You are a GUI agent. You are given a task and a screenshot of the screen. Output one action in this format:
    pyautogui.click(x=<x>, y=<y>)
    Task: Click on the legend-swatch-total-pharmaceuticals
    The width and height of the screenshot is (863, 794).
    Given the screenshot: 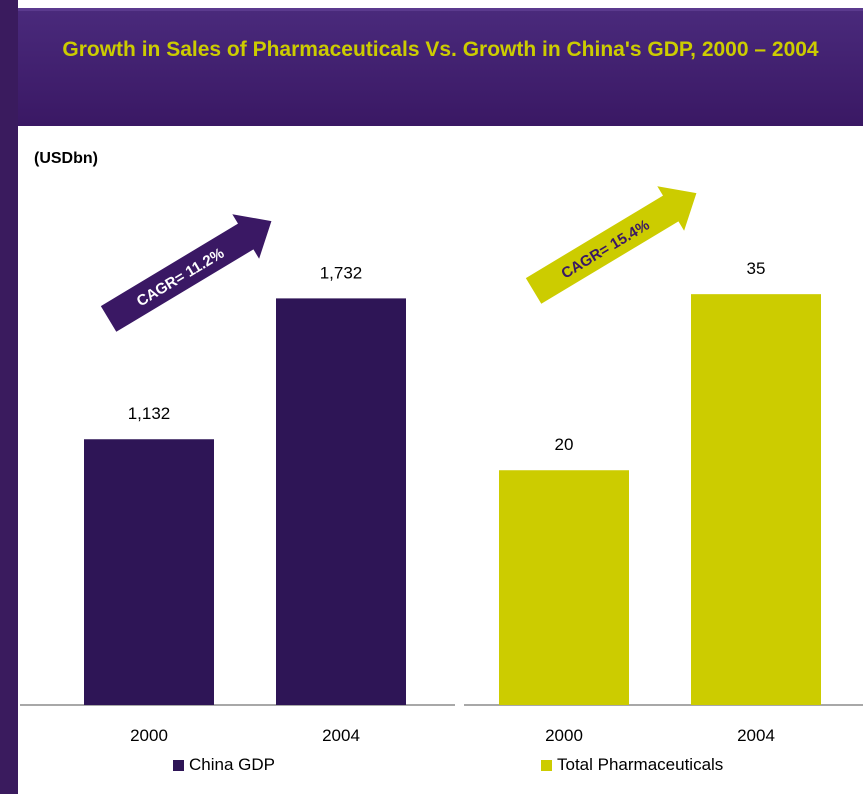 What is the action you would take?
    pyautogui.click(x=546, y=765)
    